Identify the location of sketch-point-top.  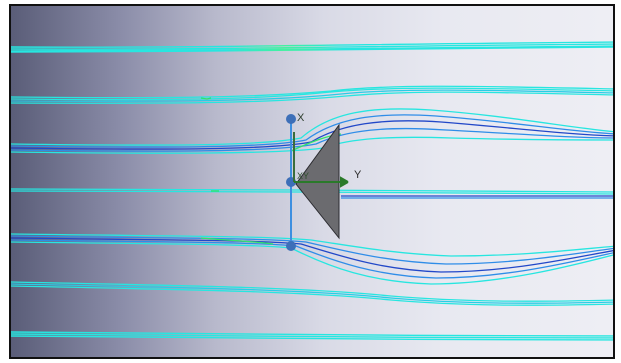
(291, 119).